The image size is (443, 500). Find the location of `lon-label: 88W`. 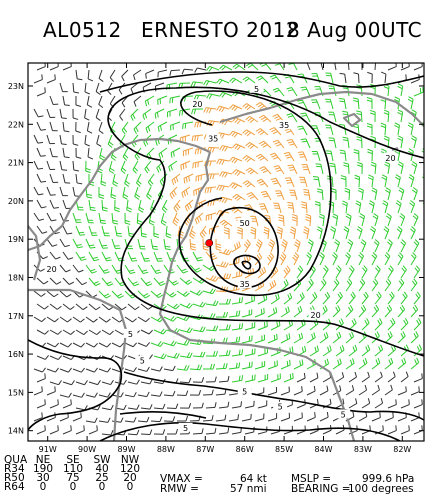

lon-label: 88W is located at coordinates (166, 449).